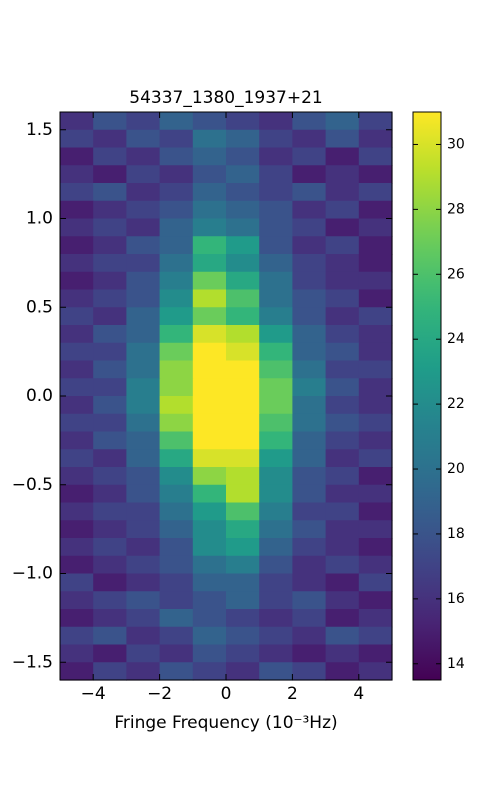 The width and height of the screenshot is (500, 800). Describe the element at coordinates (32, 574) in the screenshot. I see `y-tick-label: −1.0` at that location.